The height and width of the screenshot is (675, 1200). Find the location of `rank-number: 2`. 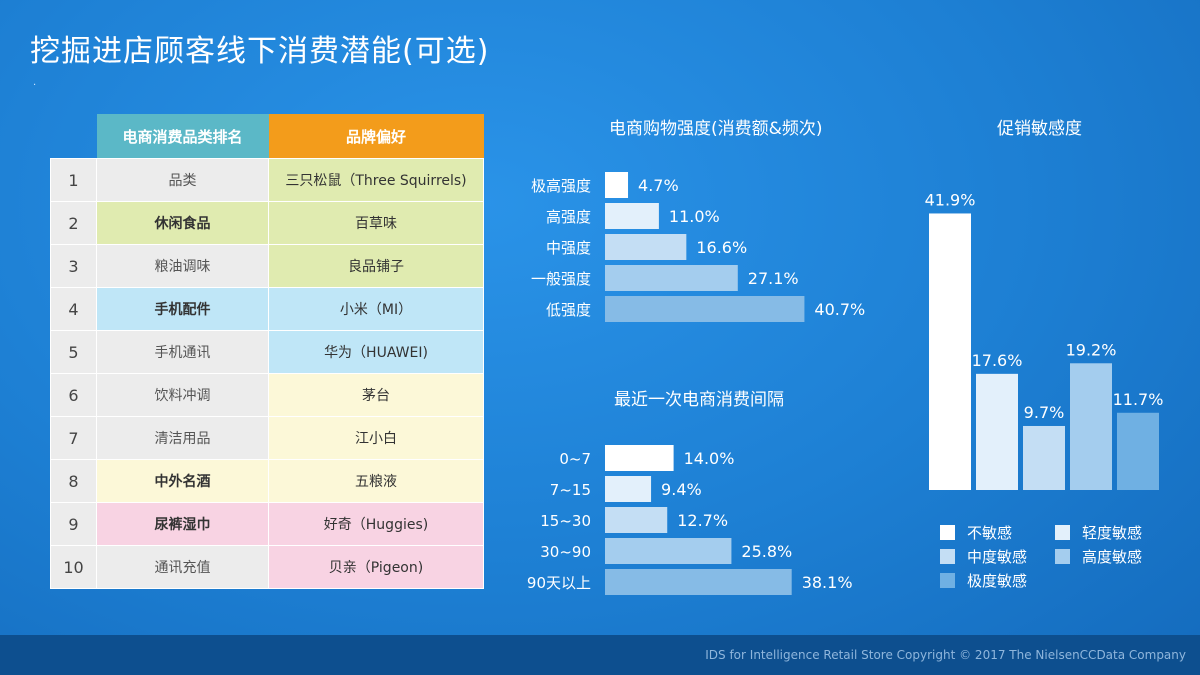

rank-number: 2 is located at coordinates (73, 223).